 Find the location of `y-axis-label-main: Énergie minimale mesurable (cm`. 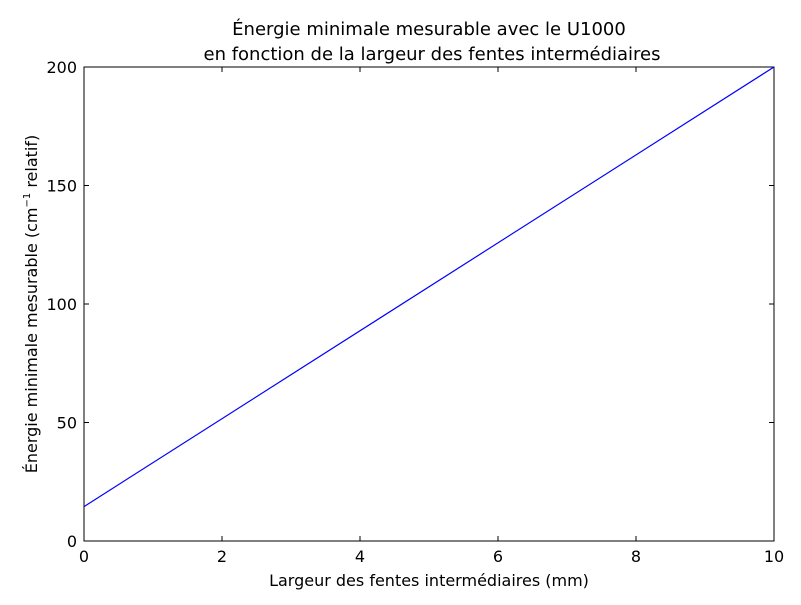

y-axis-label-main: Énergie minimale mesurable (cm is located at coordinates (31, 341).